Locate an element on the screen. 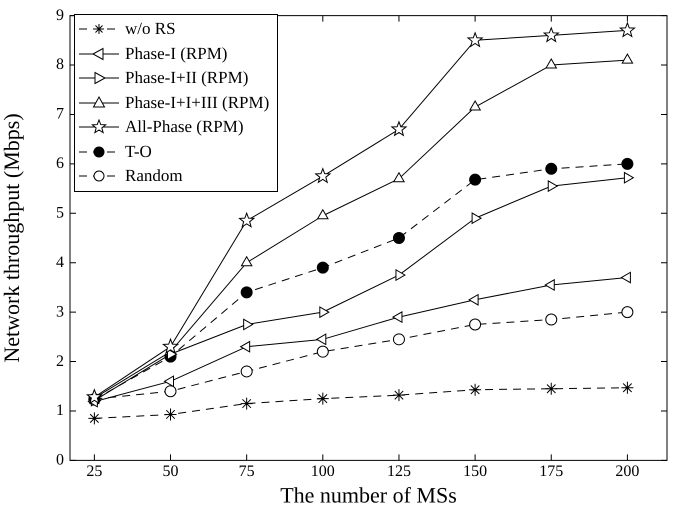 The height and width of the screenshot is (510, 679). x-tick-label: 175 is located at coordinates (551, 471).